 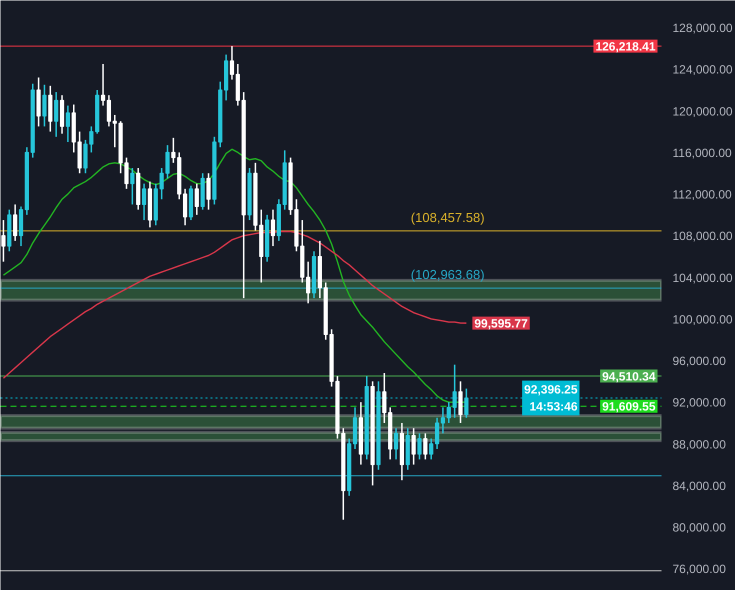 I want to click on y-tick-label: 120,000.00, so click(x=702, y=111).